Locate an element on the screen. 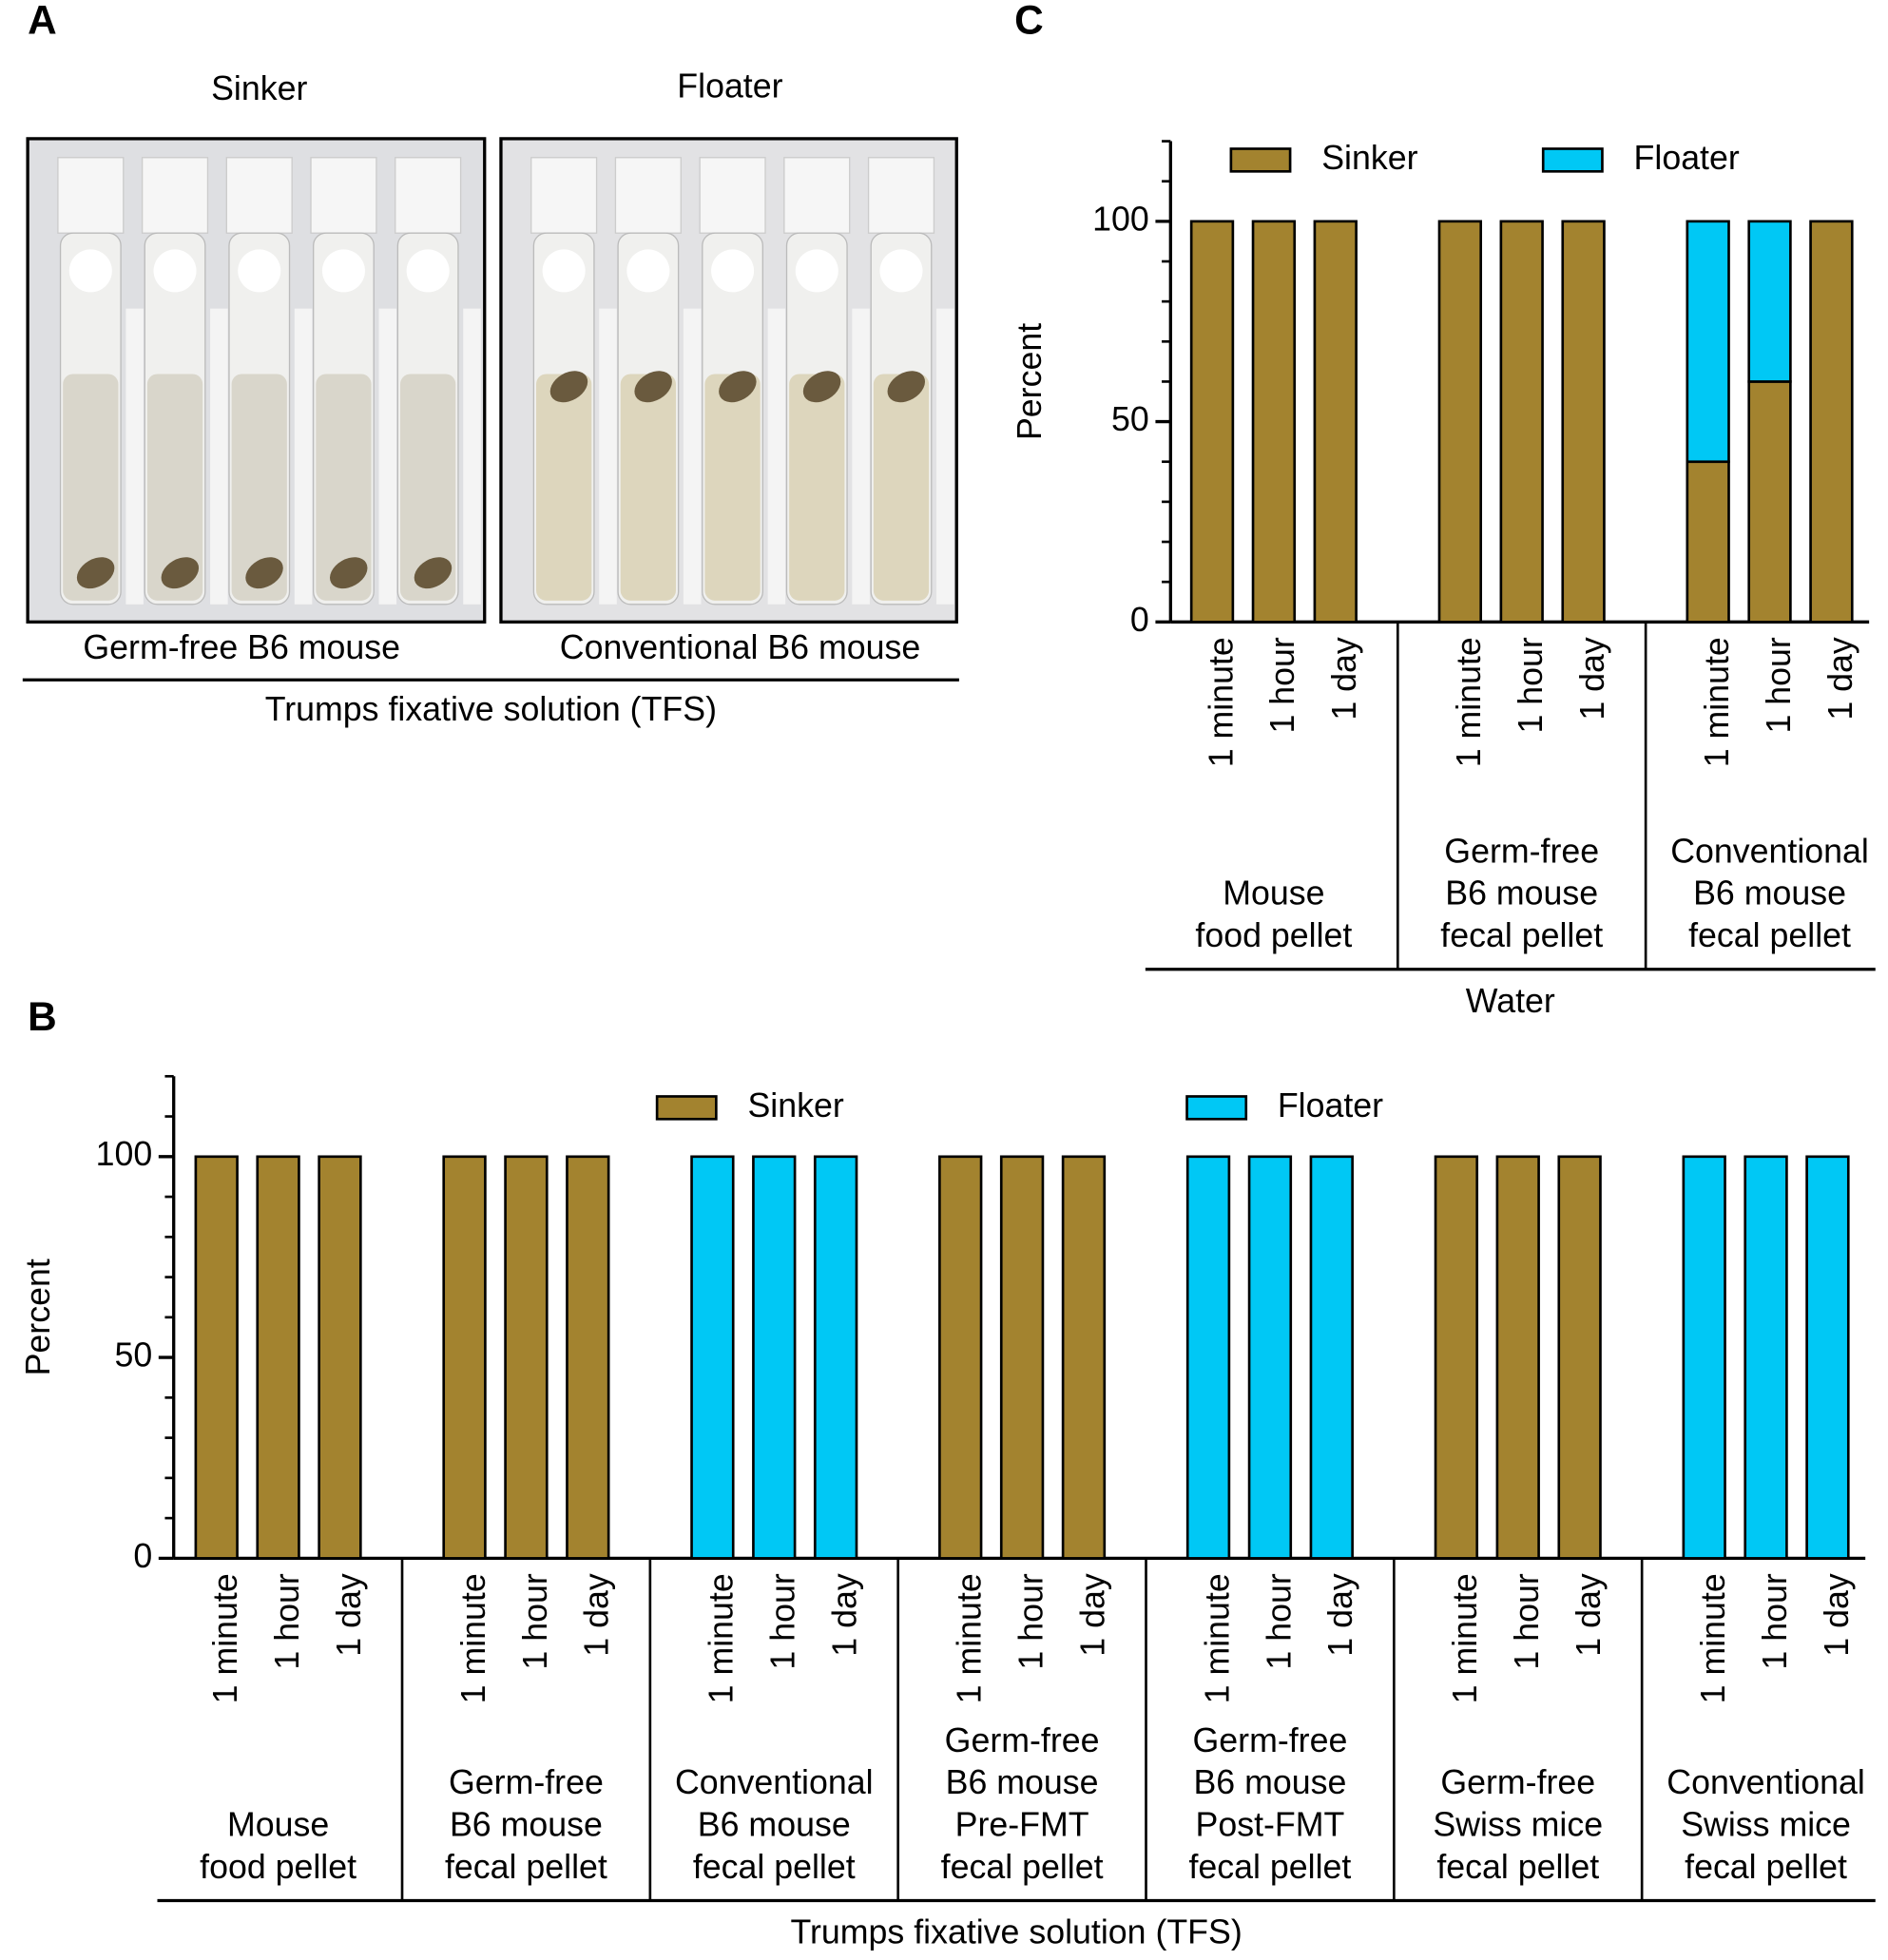  group-label: food pellet is located at coordinates (1273, 935).